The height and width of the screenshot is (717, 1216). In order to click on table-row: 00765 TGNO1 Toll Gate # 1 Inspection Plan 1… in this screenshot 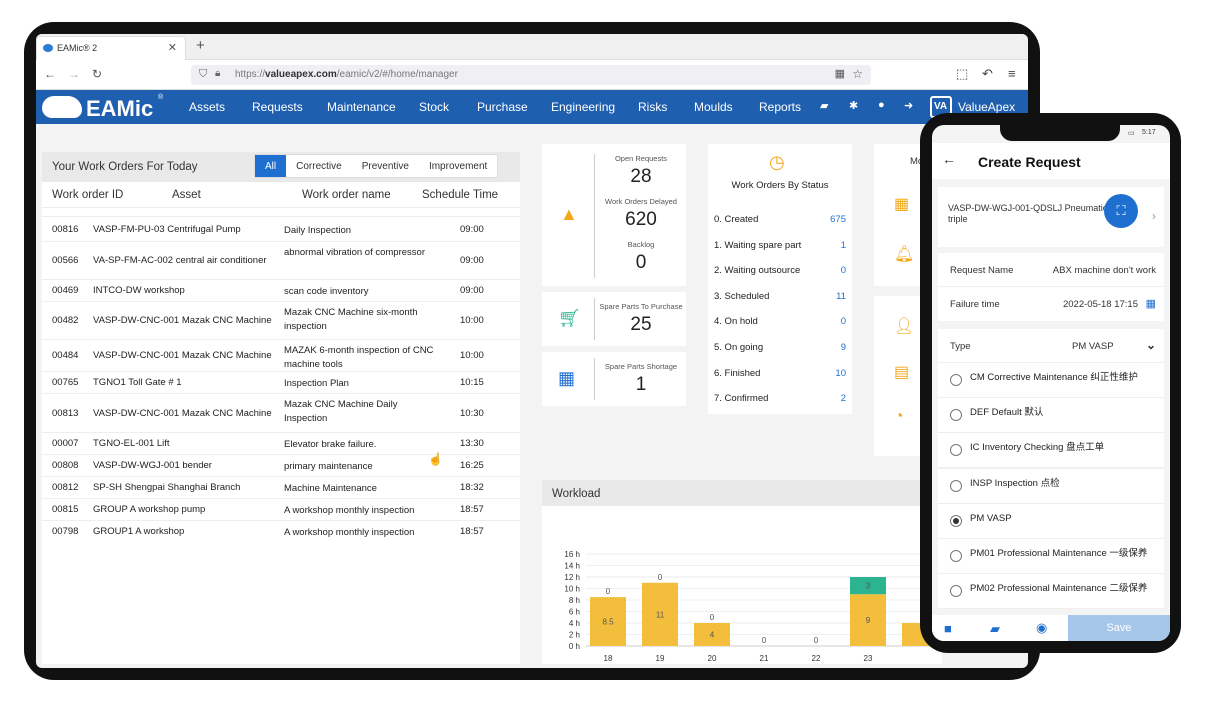, I will do `click(281, 382)`.